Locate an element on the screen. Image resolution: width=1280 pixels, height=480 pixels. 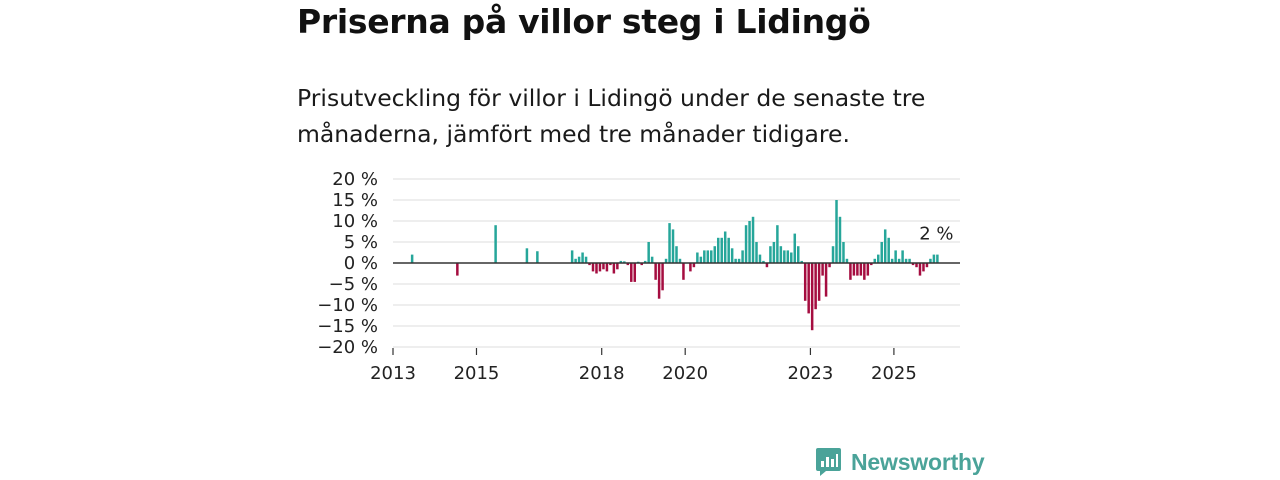
y-tick-label: −20 % is located at coordinates (347, 347).